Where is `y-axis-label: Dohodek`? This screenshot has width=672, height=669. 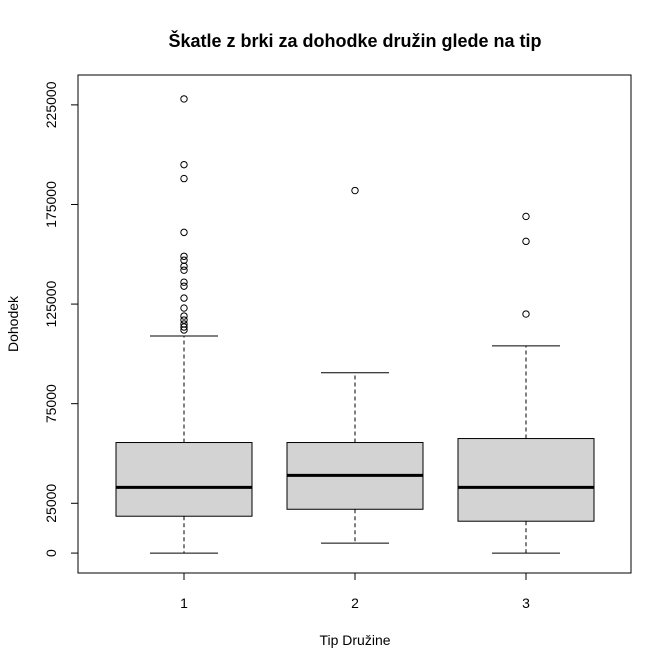 y-axis-label: Dohodek is located at coordinates (13, 323).